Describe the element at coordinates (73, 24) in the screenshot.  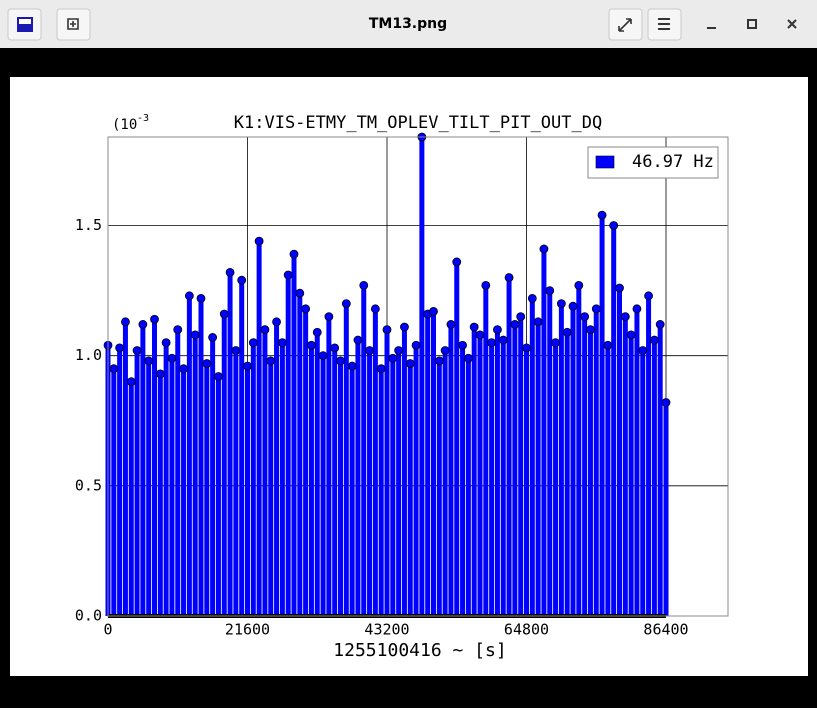
I see `new-icon` at that location.